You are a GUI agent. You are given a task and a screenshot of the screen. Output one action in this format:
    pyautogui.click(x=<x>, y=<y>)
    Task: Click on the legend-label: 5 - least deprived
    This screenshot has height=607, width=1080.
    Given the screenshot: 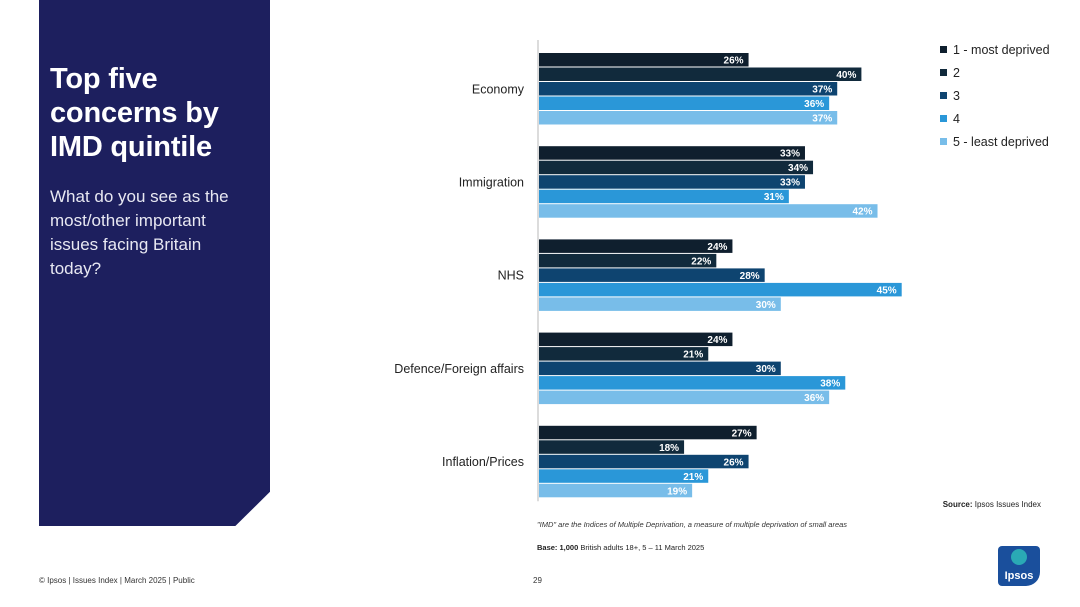 What is the action you would take?
    pyautogui.click(x=1001, y=141)
    